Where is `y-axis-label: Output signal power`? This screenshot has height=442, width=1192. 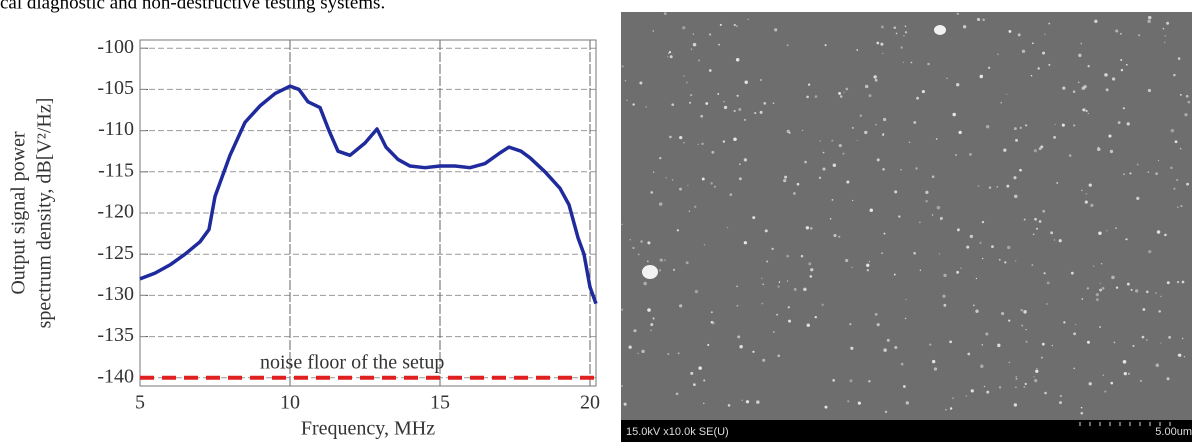
y-axis-label: Output signal power is located at coordinates (19, 213).